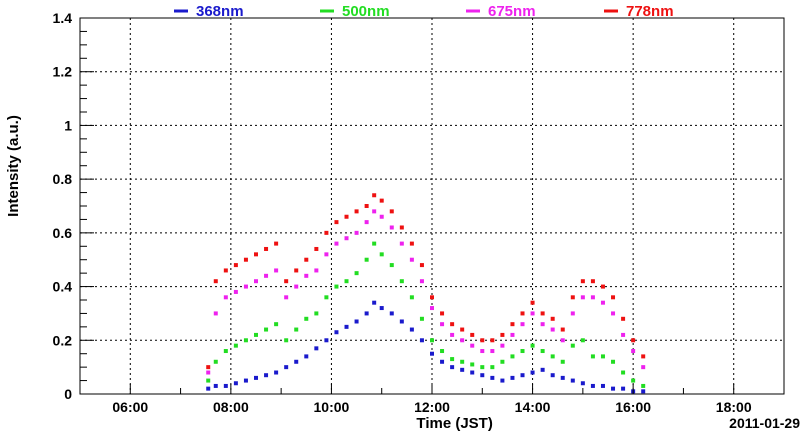 This screenshot has width=800, height=434. Describe the element at coordinates (633, 407) in the screenshot. I see `x-tick-label: 16:00` at that location.